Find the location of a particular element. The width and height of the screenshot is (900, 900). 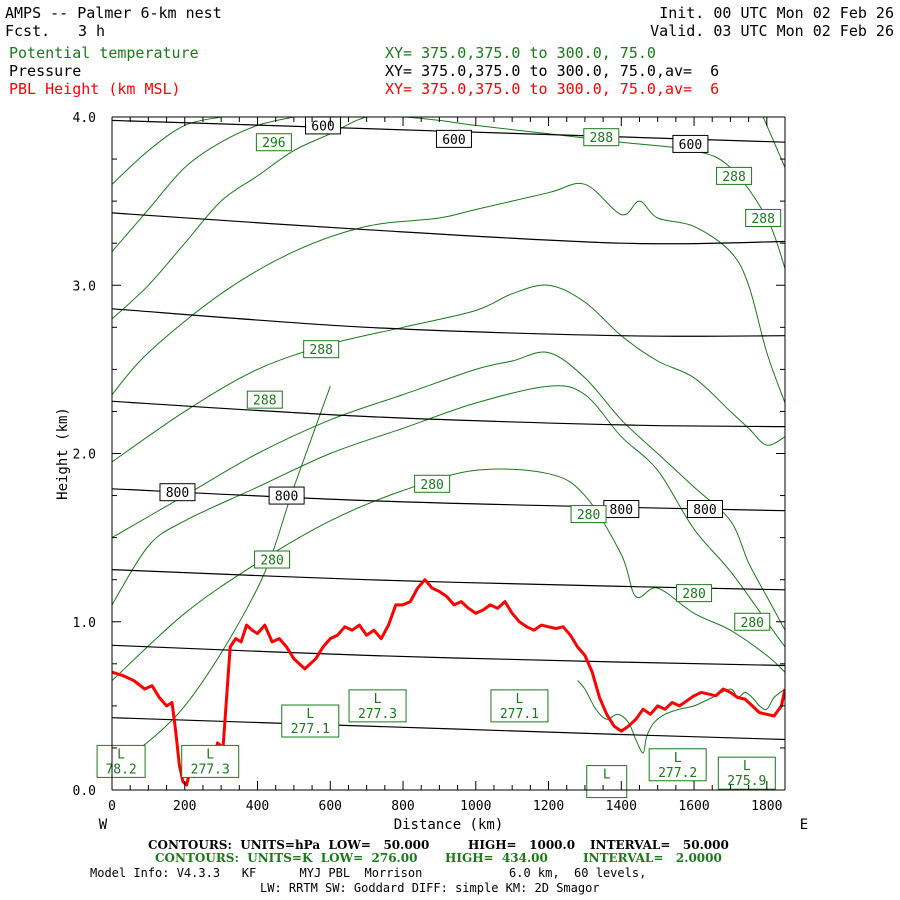

pressure-label-6-box is located at coordinates (704, 509).